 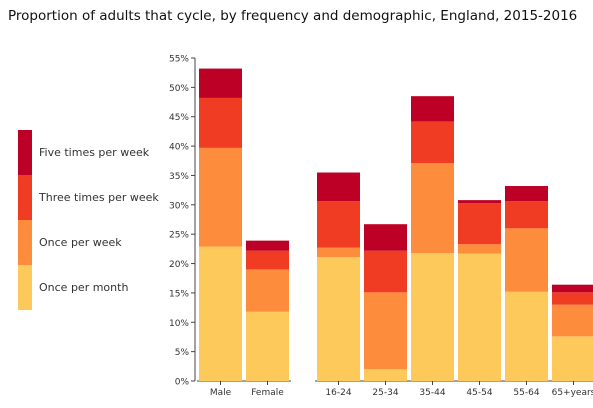 What do you see at coordinates (84, 287) in the screenshot?
I see `legend-label: Once per month` at bounding box center [84, 287].